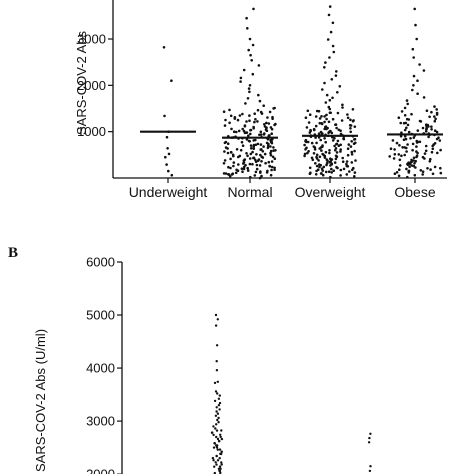 The height and width of the screenshot is (474, 474). Describe the element at coordinates (100, 421) in the screenshot. I see `panel-b-y-tick-label: 3000` at that location.